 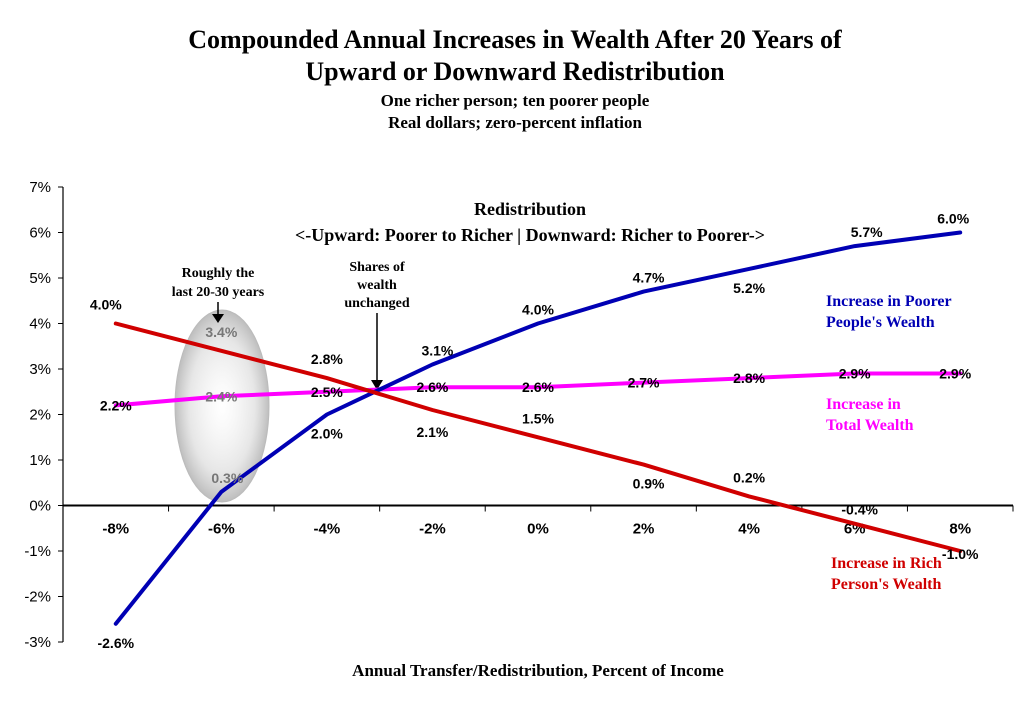 I want to click on chart-title-line2: Upward or Downward Redistribution, so click(x=515, y=71).